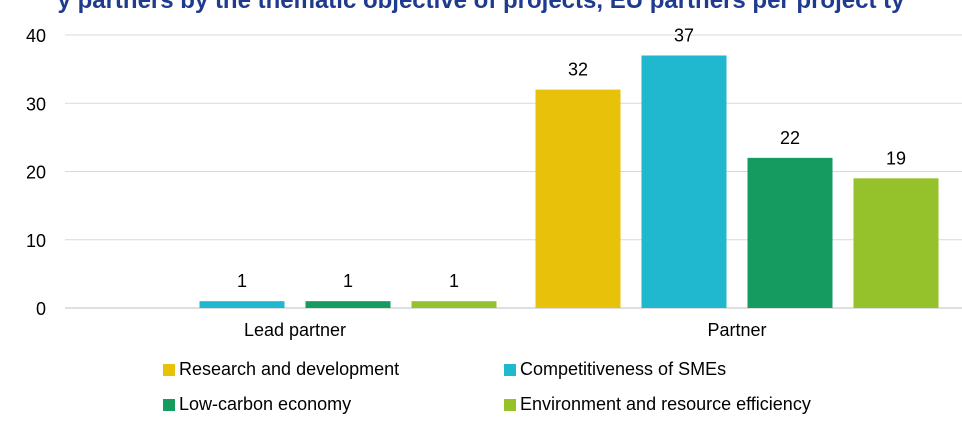 Image resolution: width=962 pixels, height=438 pixels. What do you see at coordinates (295, 330) in the screenshot?
I see `x-category-label: Lead partner` at bounding box center [295, 330].